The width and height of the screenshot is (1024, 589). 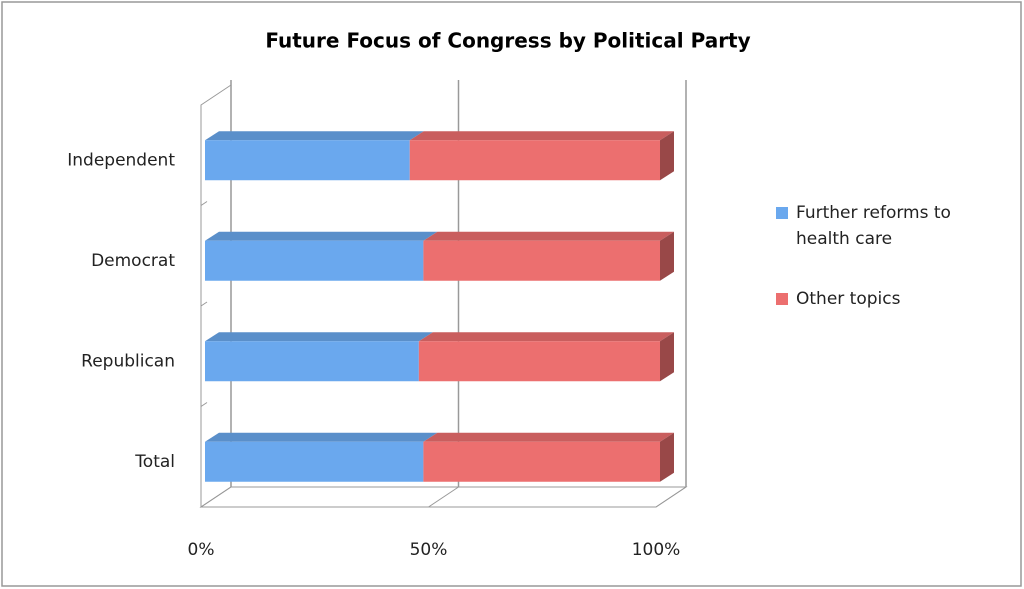 I want to click on legend-item: Other topics, so click(x=886, y=299).